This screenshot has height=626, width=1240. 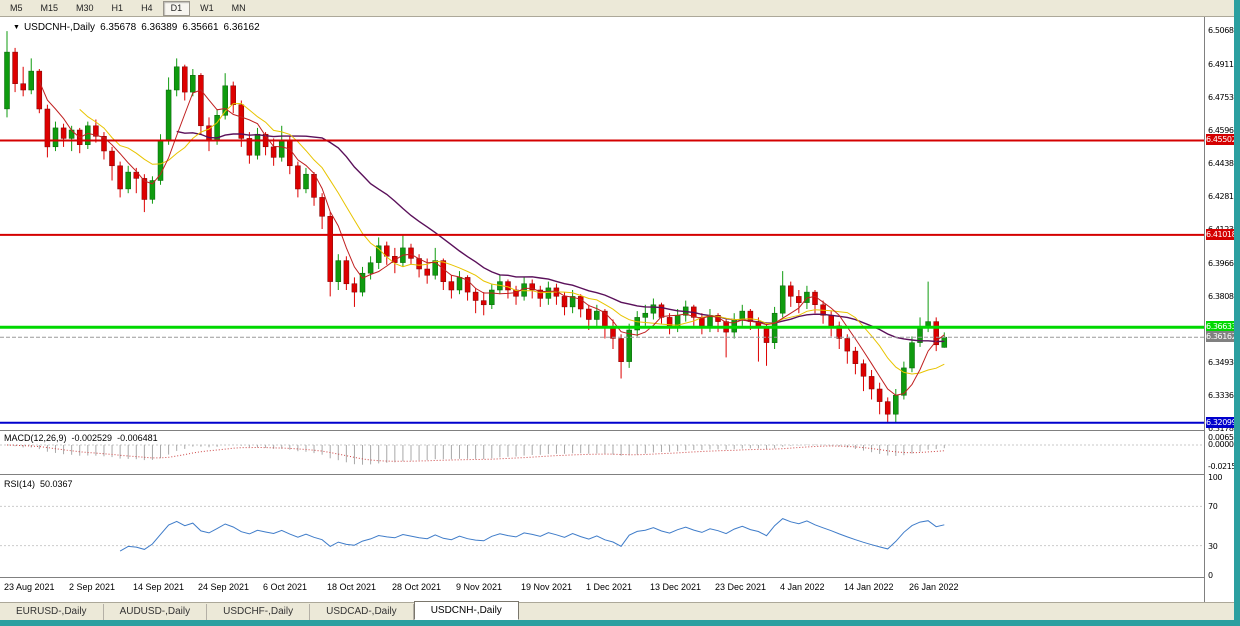 What do you see at coordinates (92, 438) in the screenshot?
I see `macd-value-1: -0.002529` at bounding box center [92, 438].